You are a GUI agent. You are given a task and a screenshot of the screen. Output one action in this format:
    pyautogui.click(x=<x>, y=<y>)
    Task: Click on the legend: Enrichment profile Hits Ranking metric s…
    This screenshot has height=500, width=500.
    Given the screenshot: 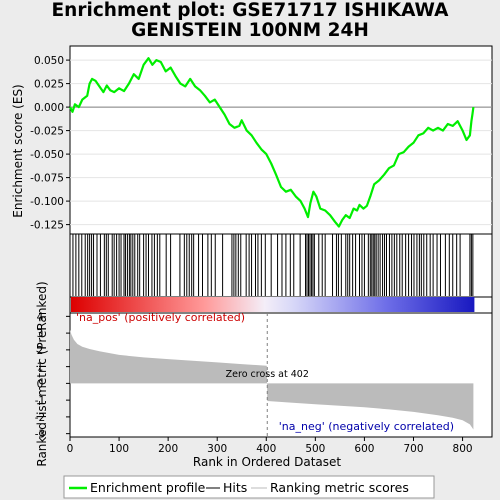 What is the action you would take?
    pyautogui.click(x=249, y=487)
    